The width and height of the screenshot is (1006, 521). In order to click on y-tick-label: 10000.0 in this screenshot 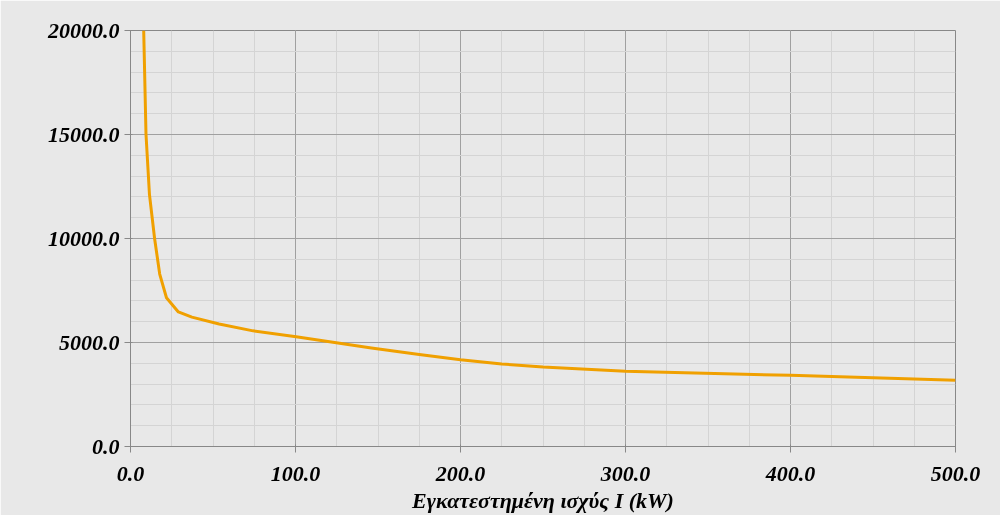, I will do `click(84, 238)`.